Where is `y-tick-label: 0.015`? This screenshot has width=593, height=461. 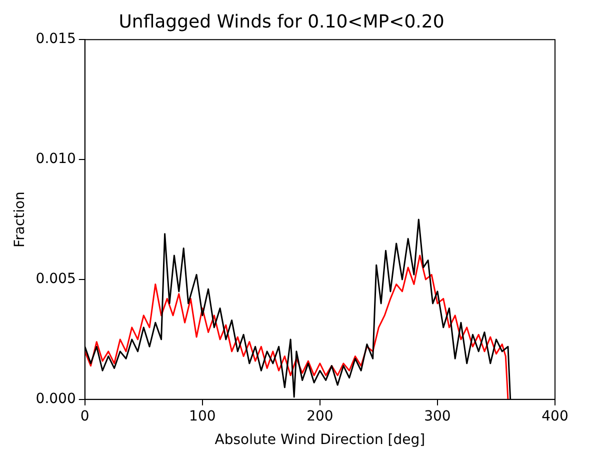 y-tick-label: 0.015 is located at coordinates (56, 39).